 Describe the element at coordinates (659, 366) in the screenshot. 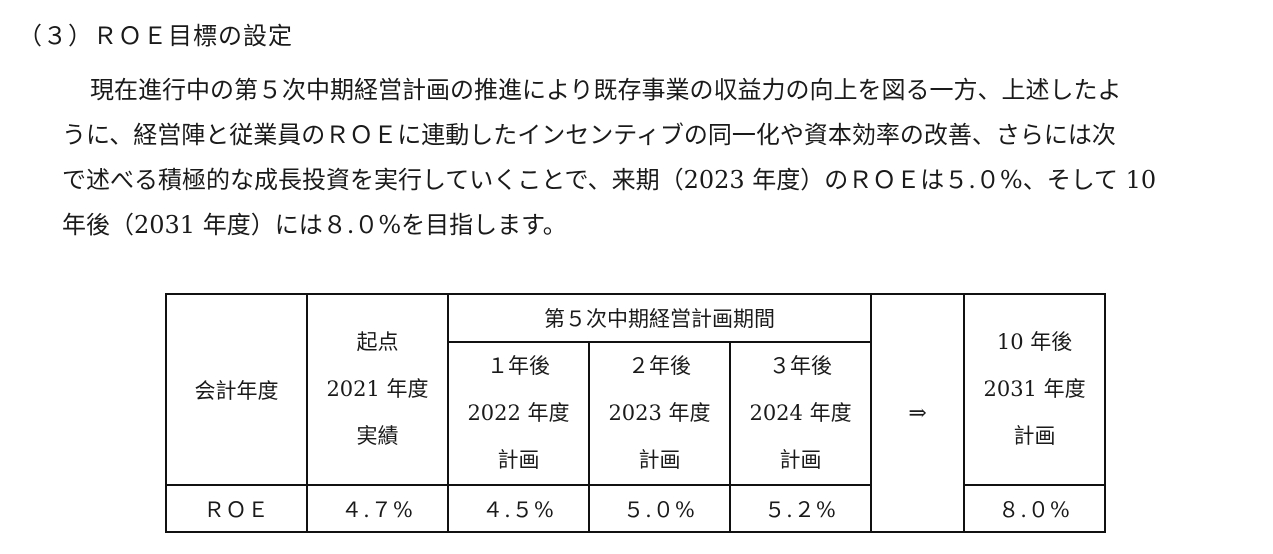

I see `column-offset: ２年後` at that location.